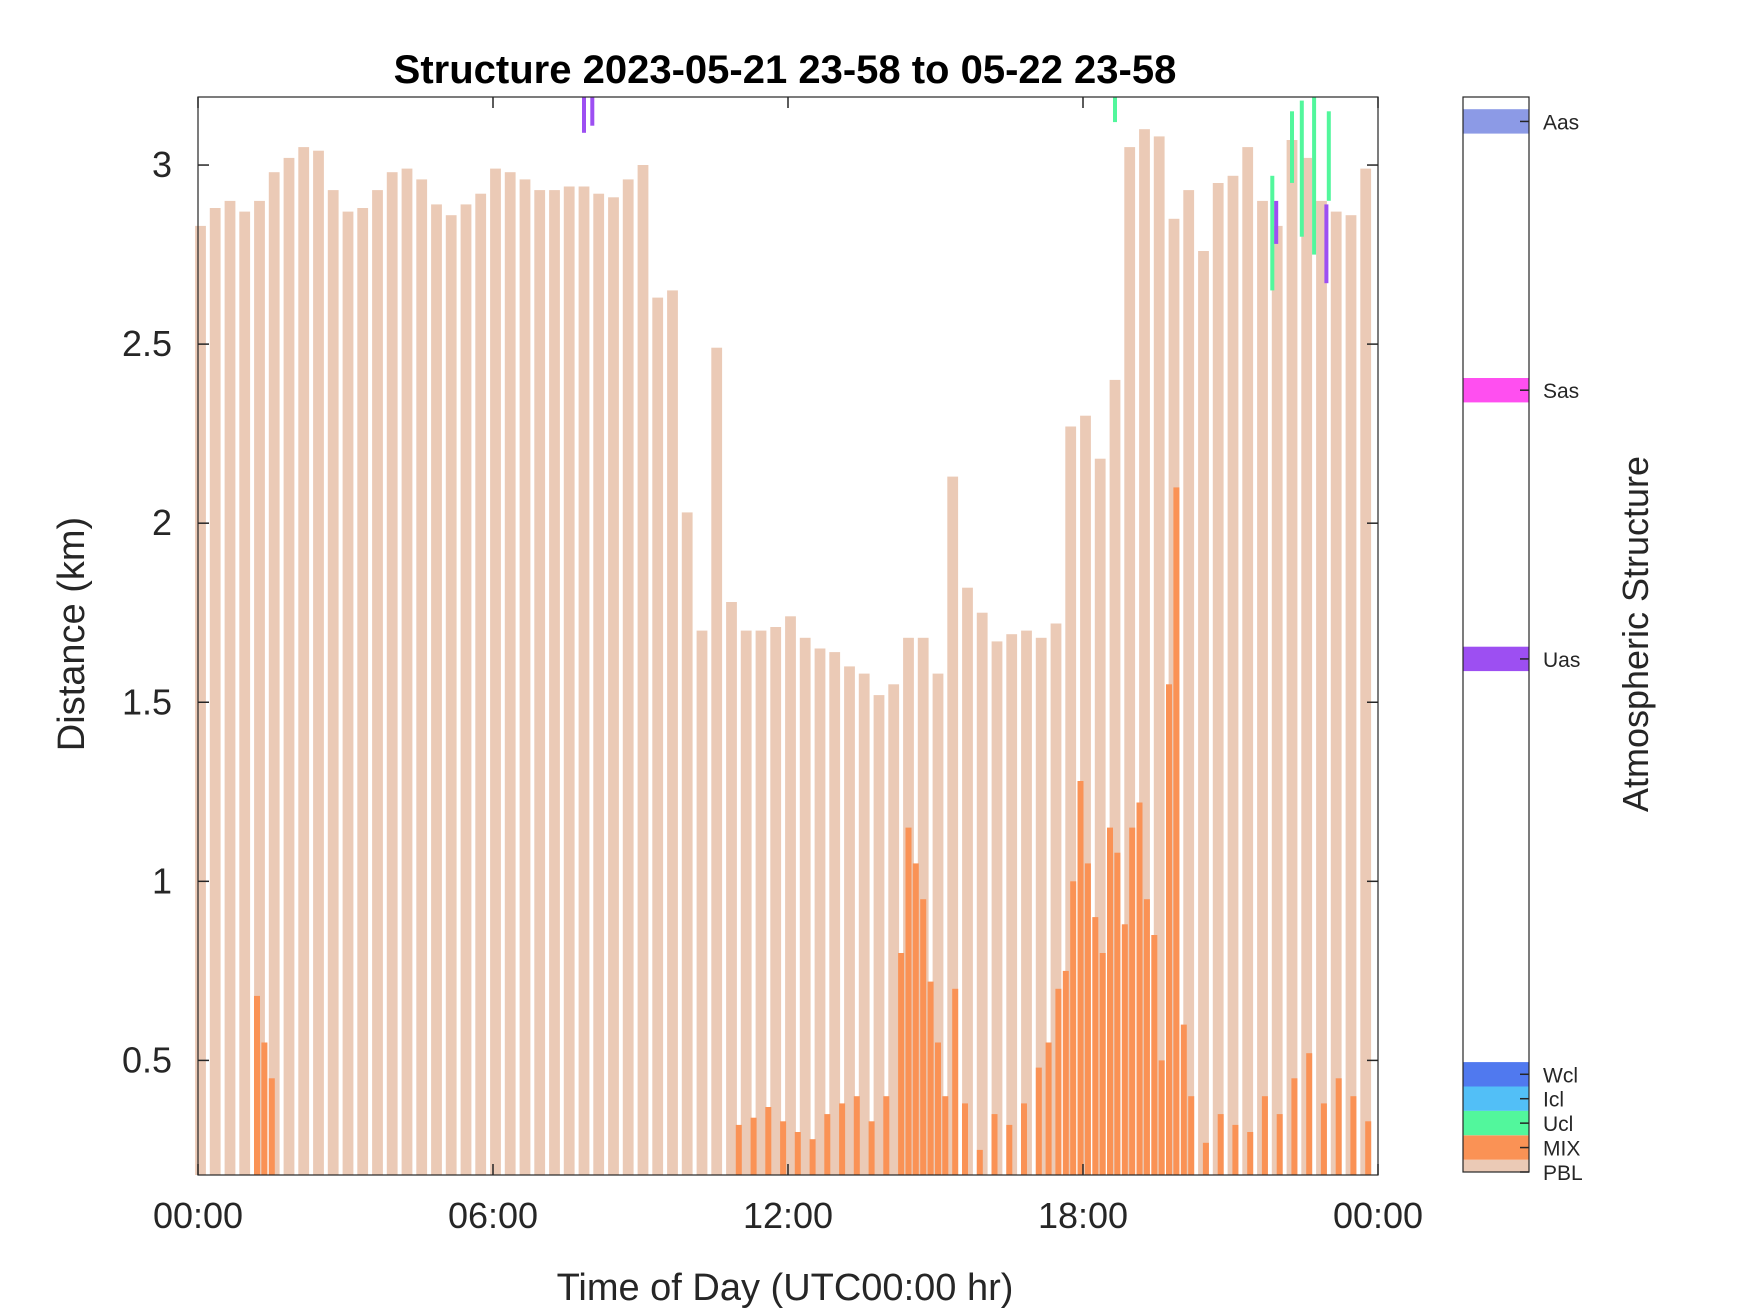  Describe the element at coordinates (1560, 1075) in the screenshot. I see `colorbar-label: Wcl` at that location.